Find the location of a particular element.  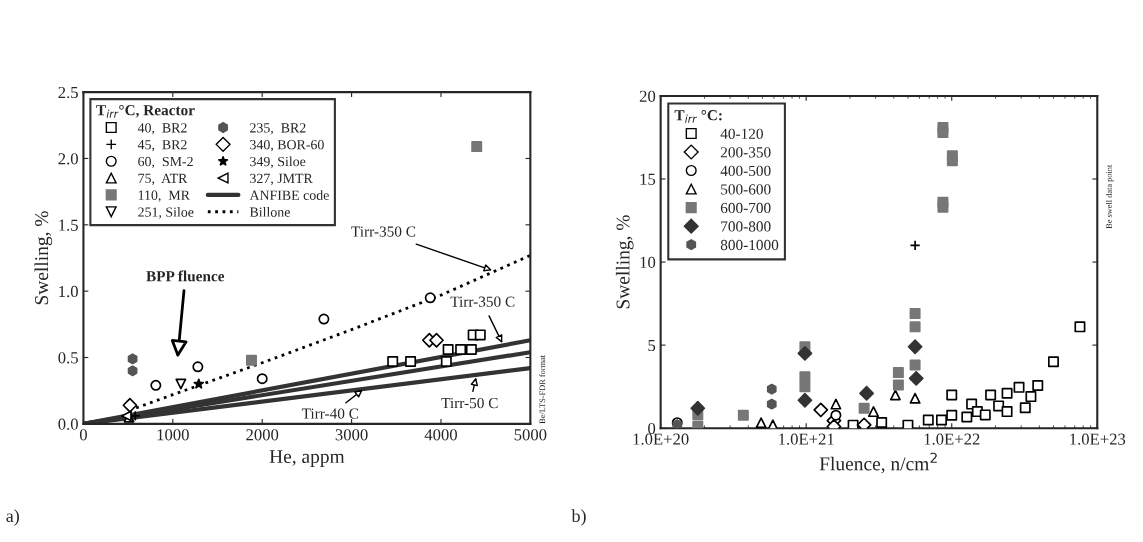

legend-label: 500-600 is located at coordinates (746, 189).